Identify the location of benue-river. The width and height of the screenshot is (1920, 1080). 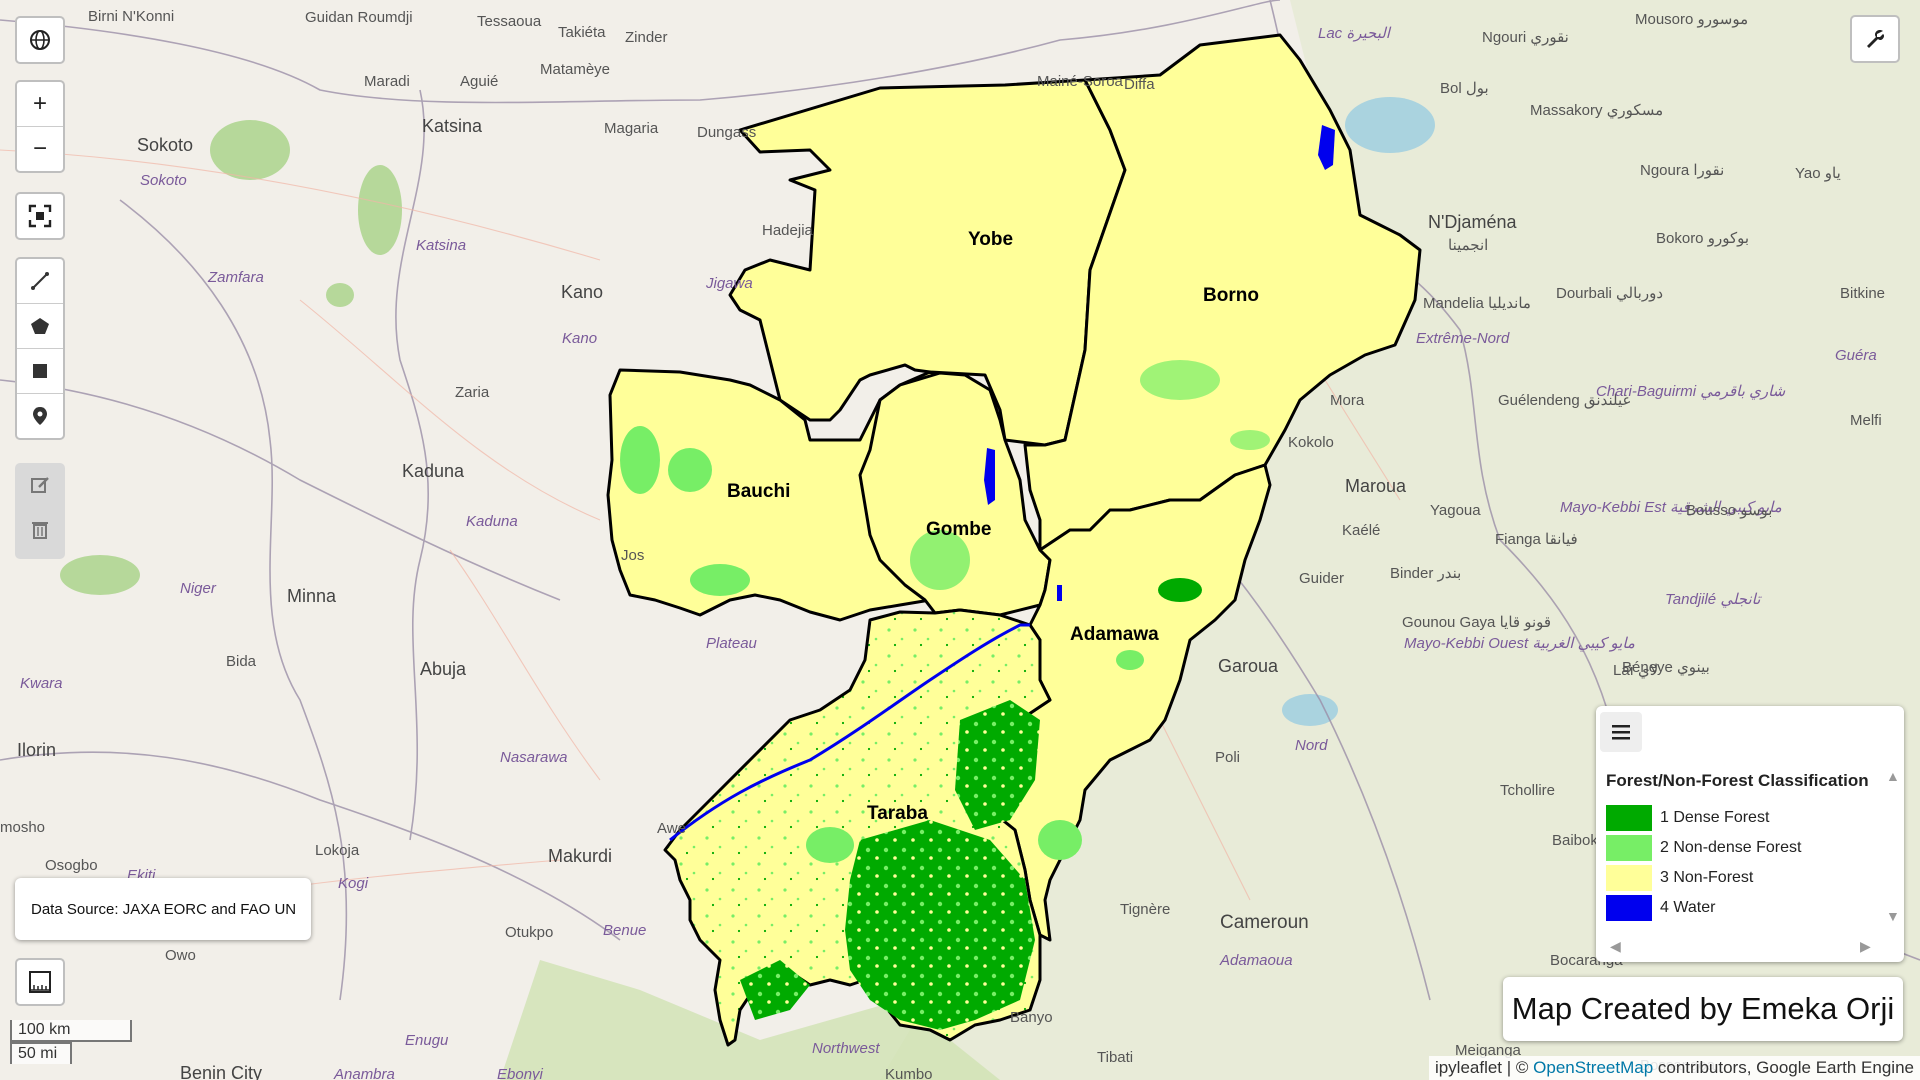
(849, 732).